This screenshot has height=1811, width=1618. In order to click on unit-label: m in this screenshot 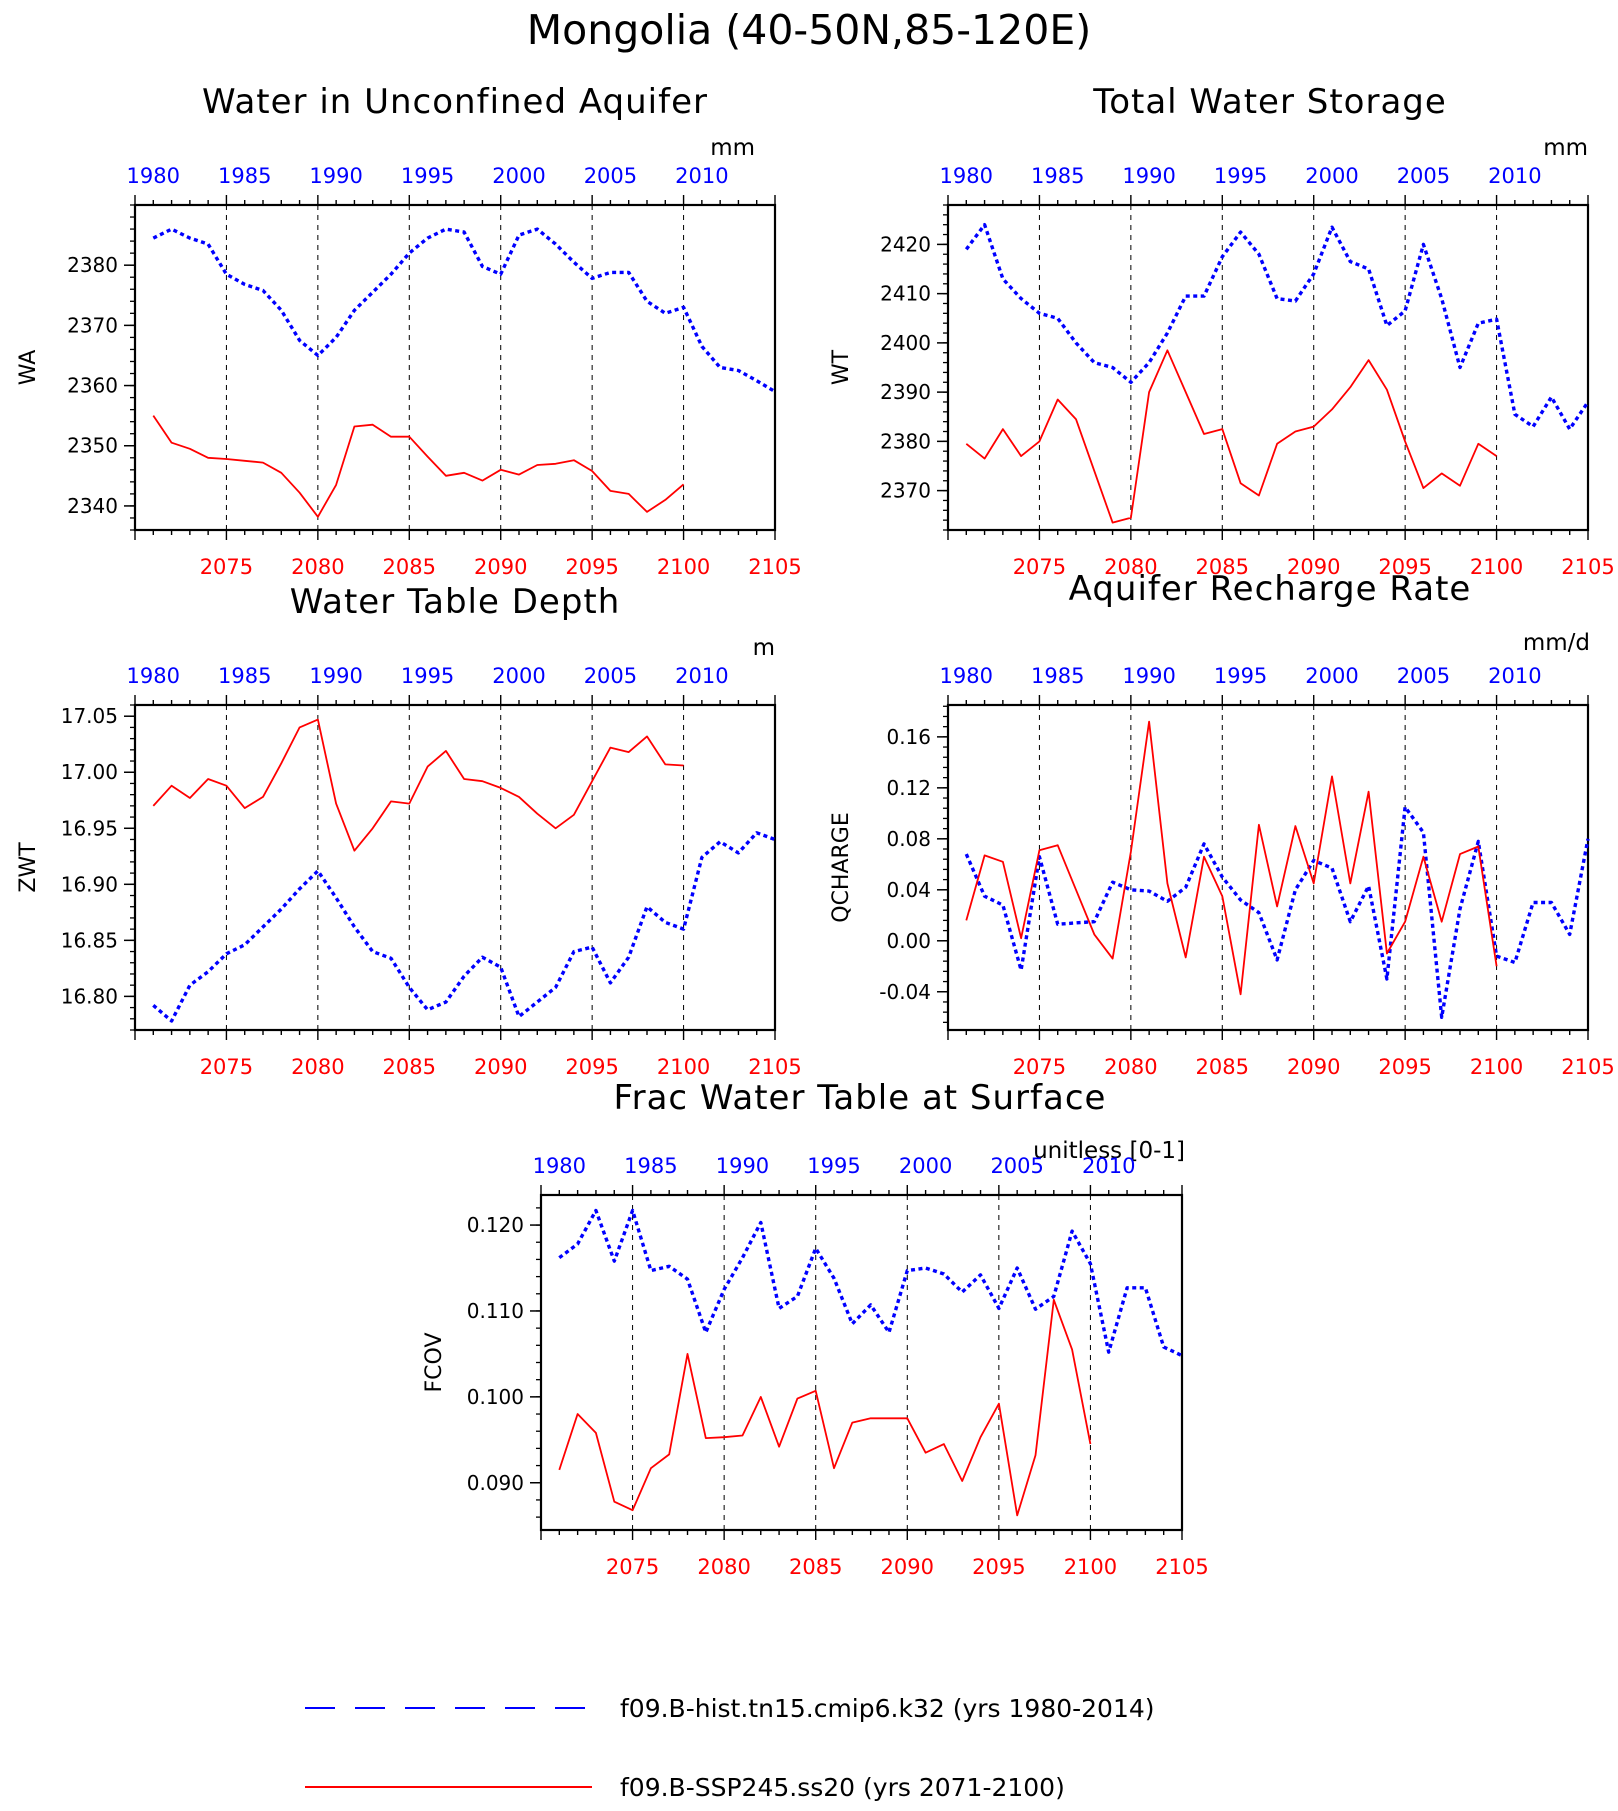, I will do `click(764, 648)`.